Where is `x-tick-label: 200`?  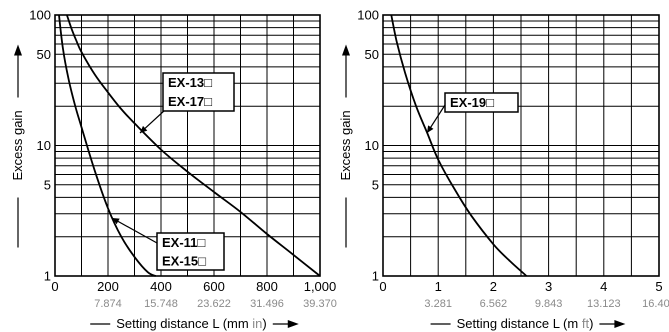 x-tick-label: 200 is located at coordinates (108, 286).